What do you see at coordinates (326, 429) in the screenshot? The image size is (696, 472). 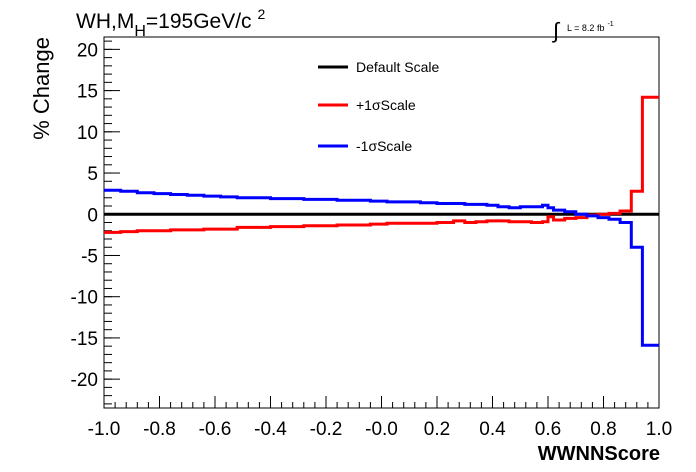 I see `x-tick-label: -0.2` at bounding box center [326, 429].